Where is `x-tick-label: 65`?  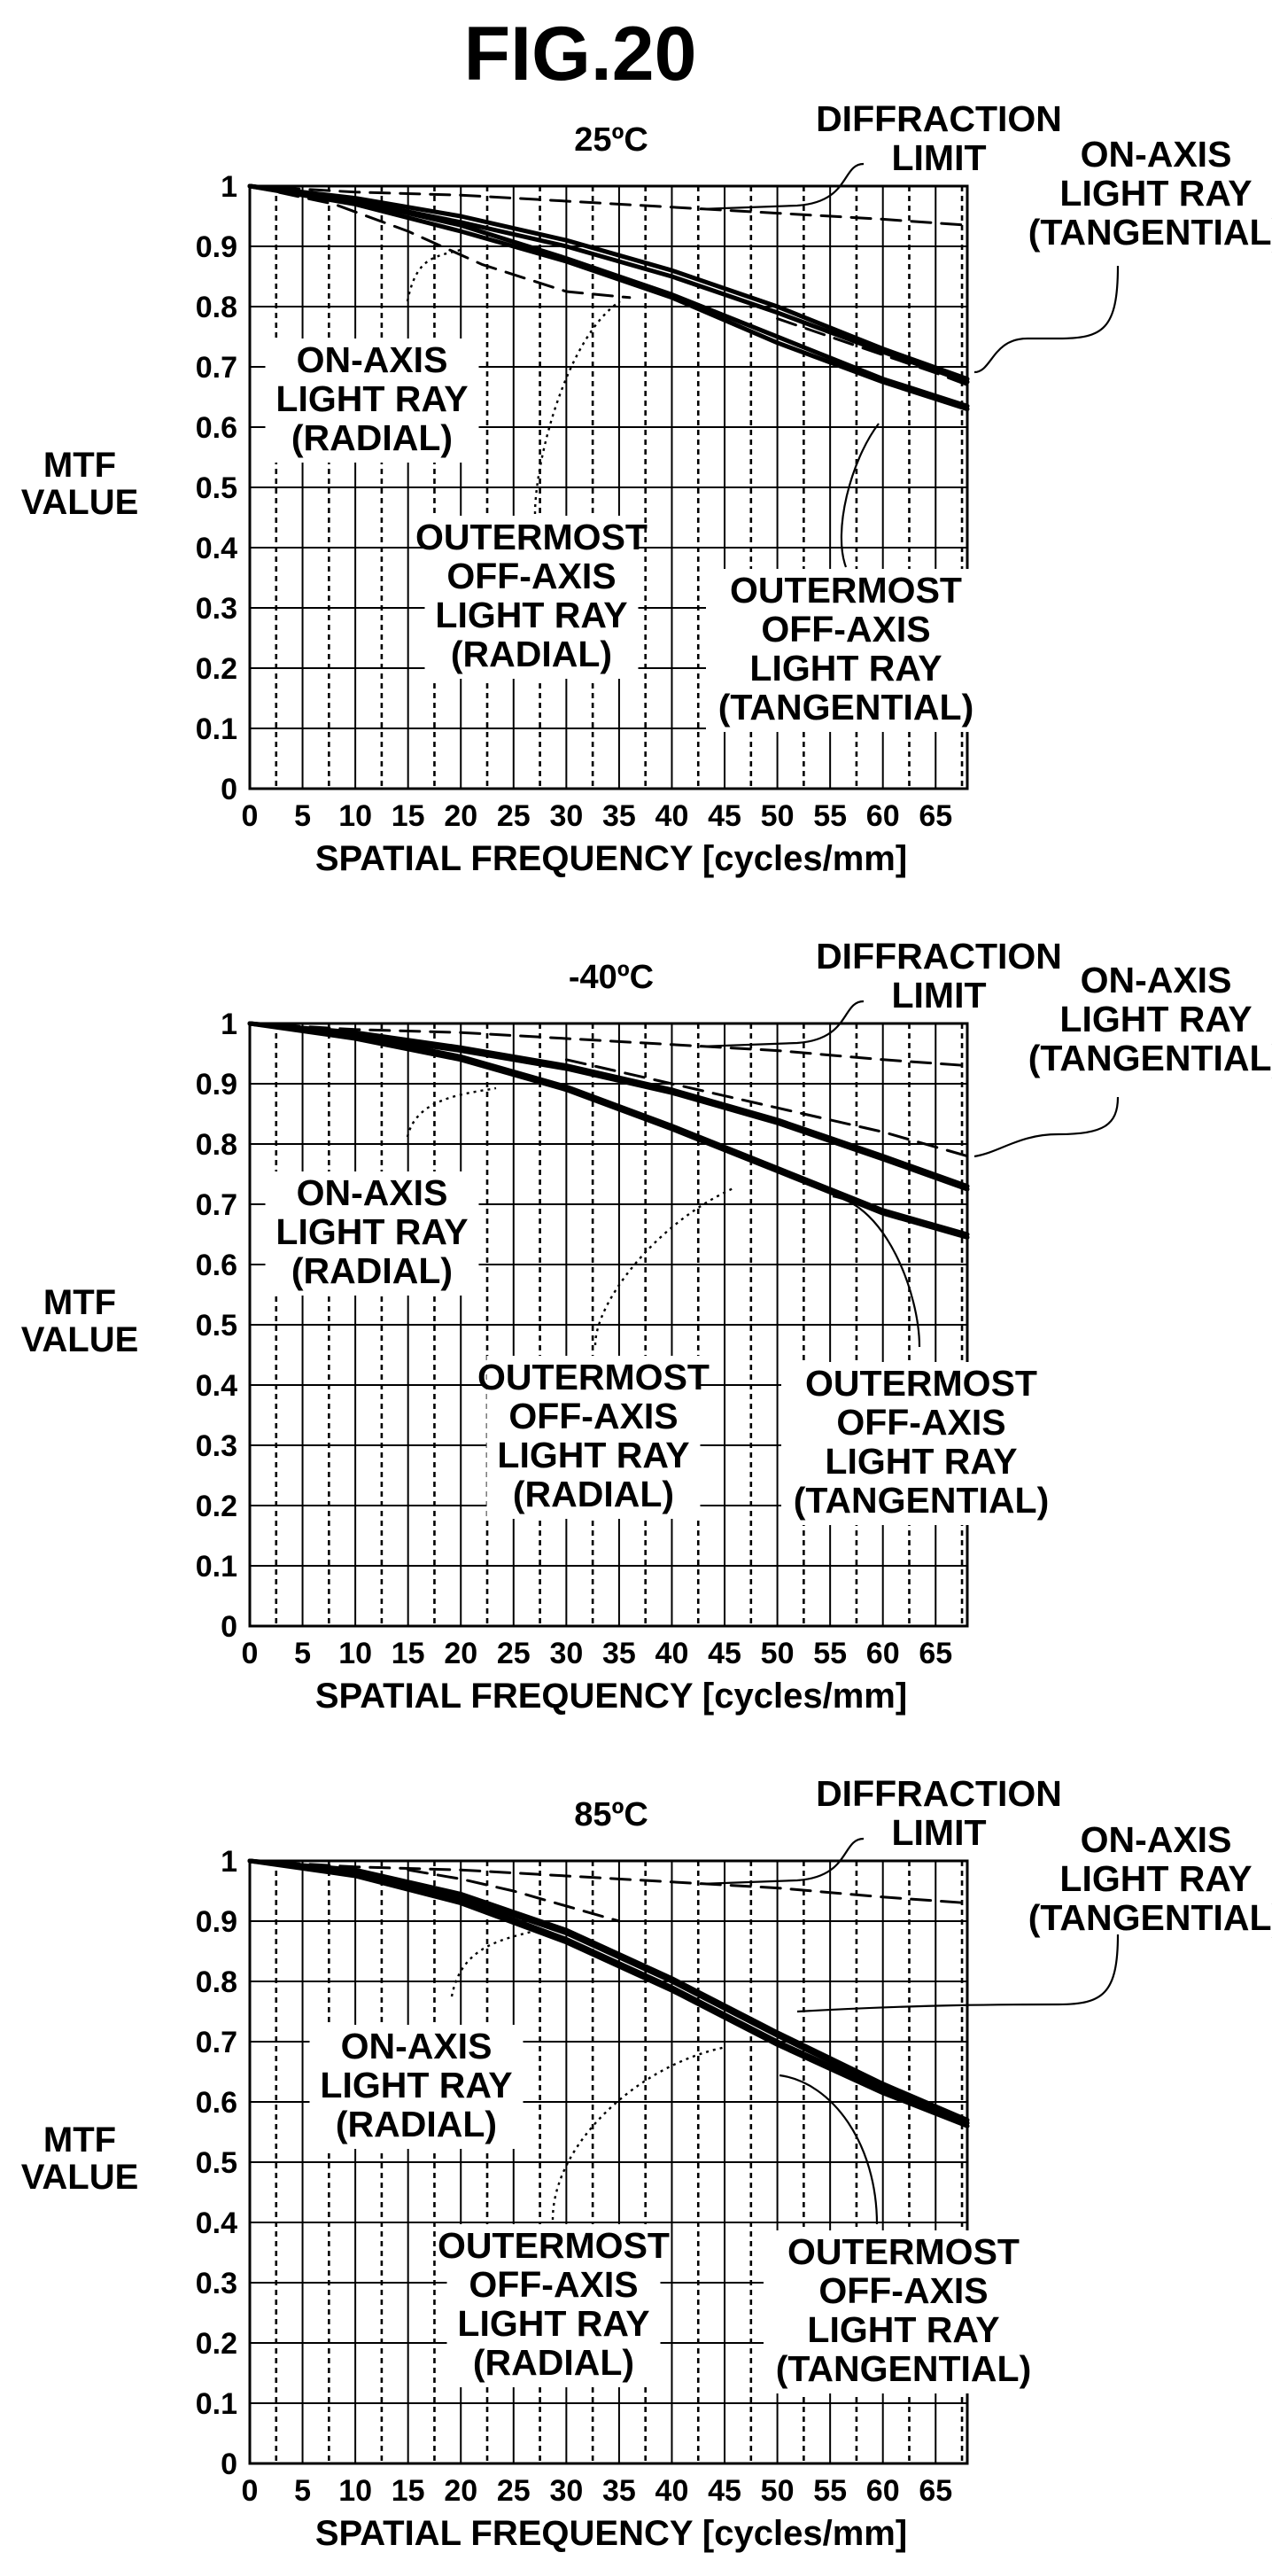
x-tick-label: 65 is located at coordinates (935, 816).